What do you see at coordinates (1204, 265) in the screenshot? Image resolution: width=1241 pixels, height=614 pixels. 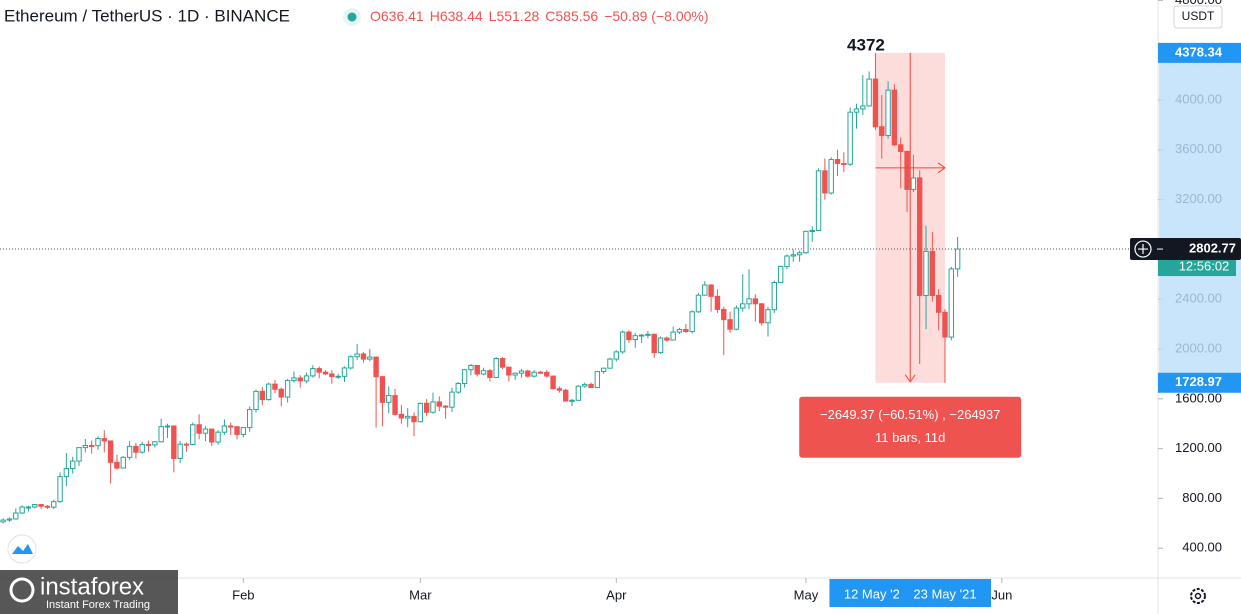 I see `countdown-label: 12:56:02` at bounding box center [1204, 265].